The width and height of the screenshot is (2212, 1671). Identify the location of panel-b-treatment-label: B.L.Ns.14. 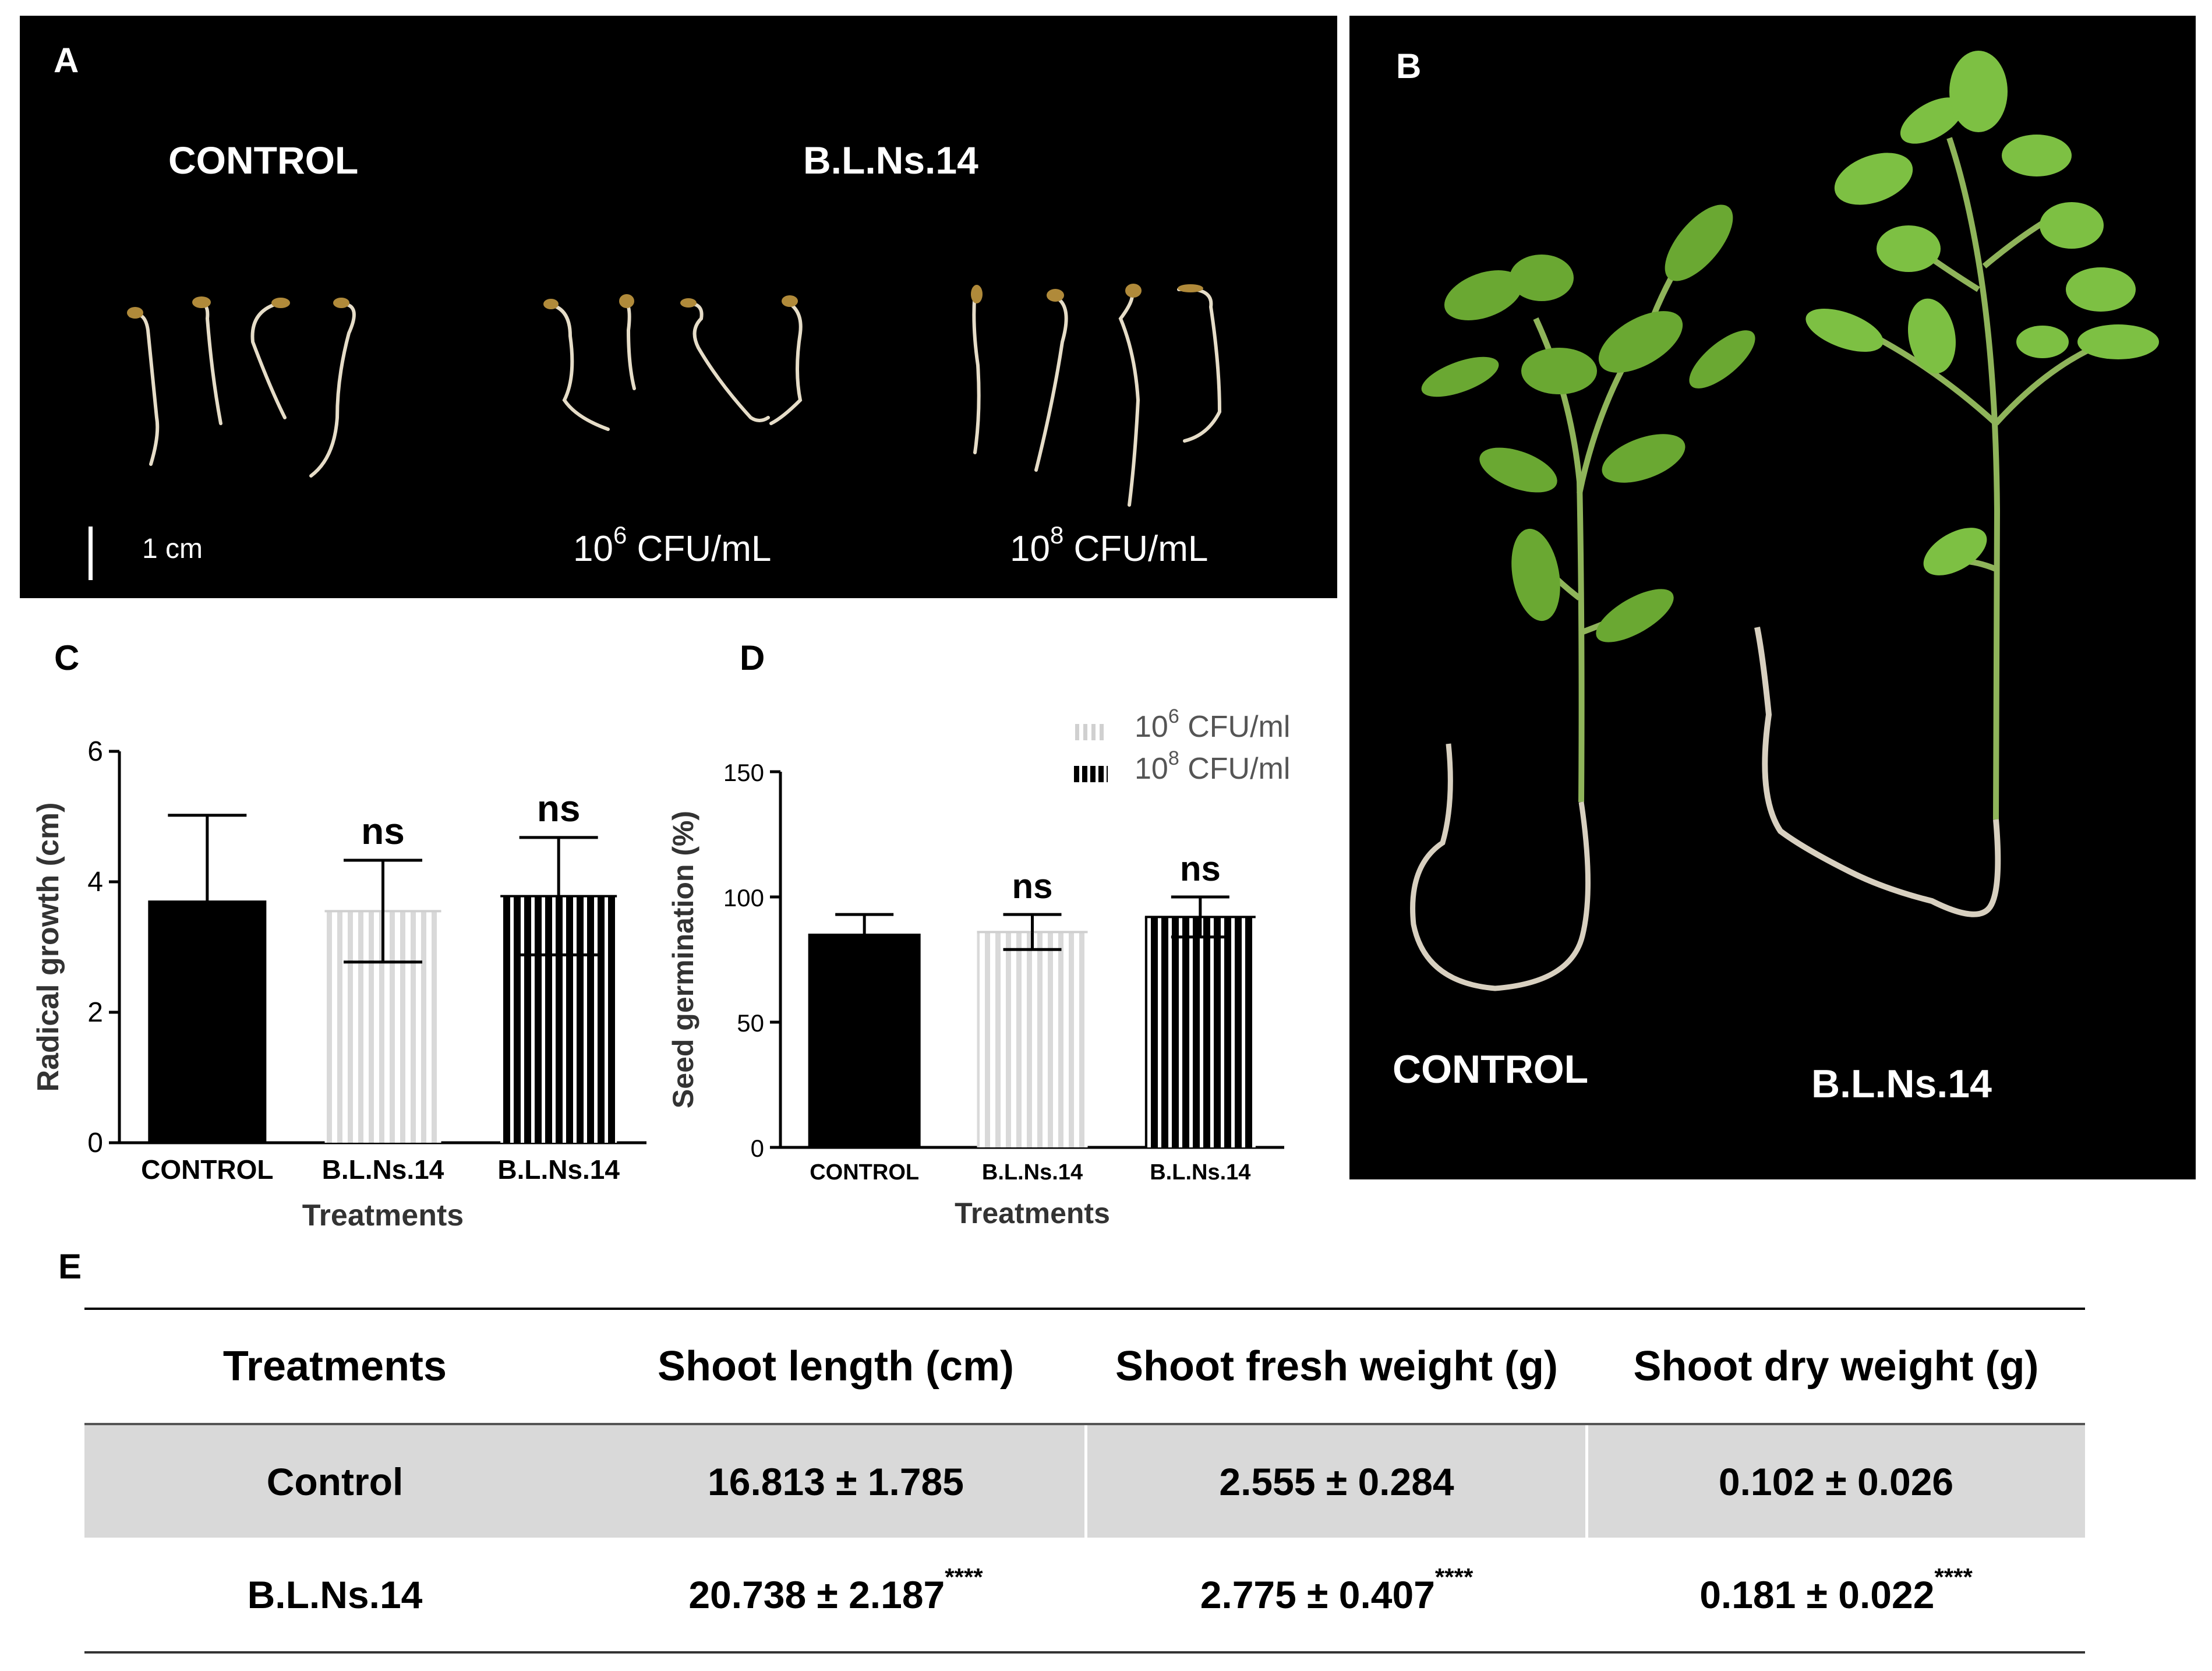
(1902, 1084).